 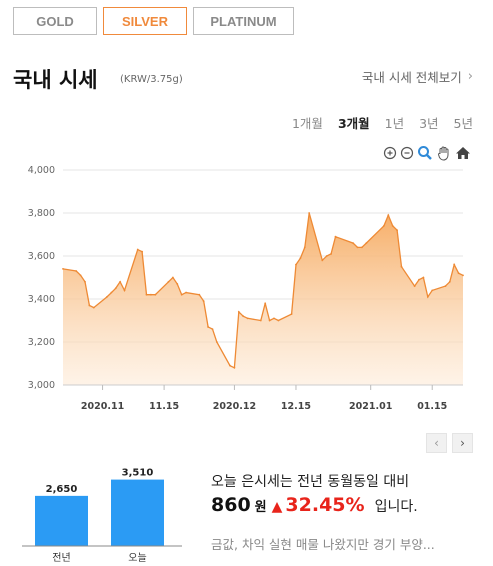 I want to click on period-3m: 3개월, so click(x=353, y=123).